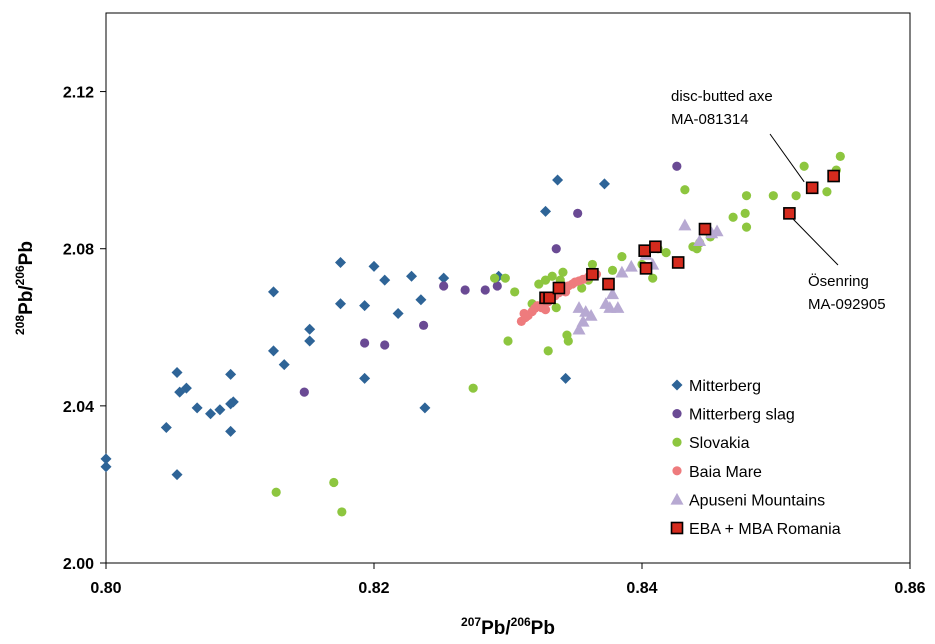  Describe the element at coordinates (847, 304) in the screenshot. I see `annotation-osenring-id: MA-092905` at that location.